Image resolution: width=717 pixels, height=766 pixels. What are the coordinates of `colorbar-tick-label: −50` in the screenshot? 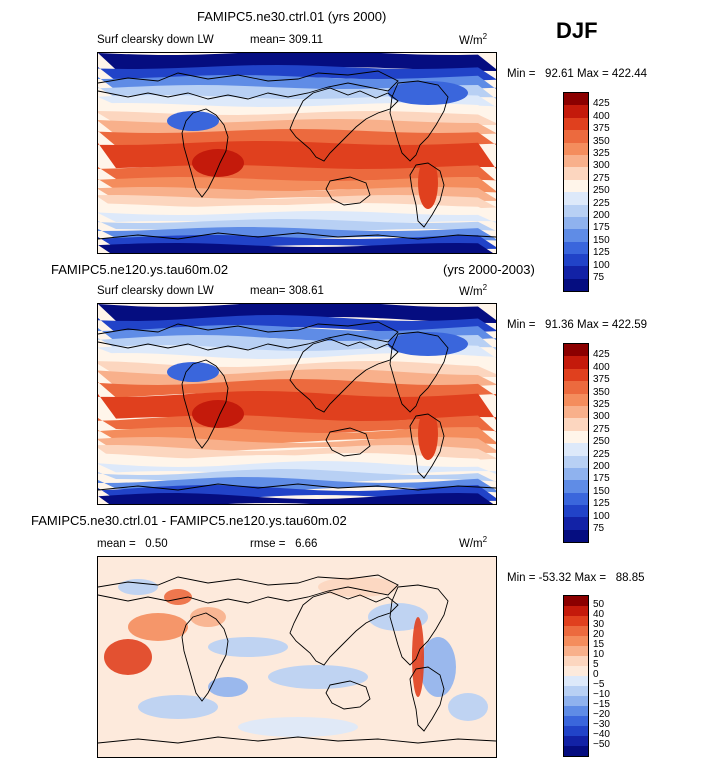 It's located at (601, 744).